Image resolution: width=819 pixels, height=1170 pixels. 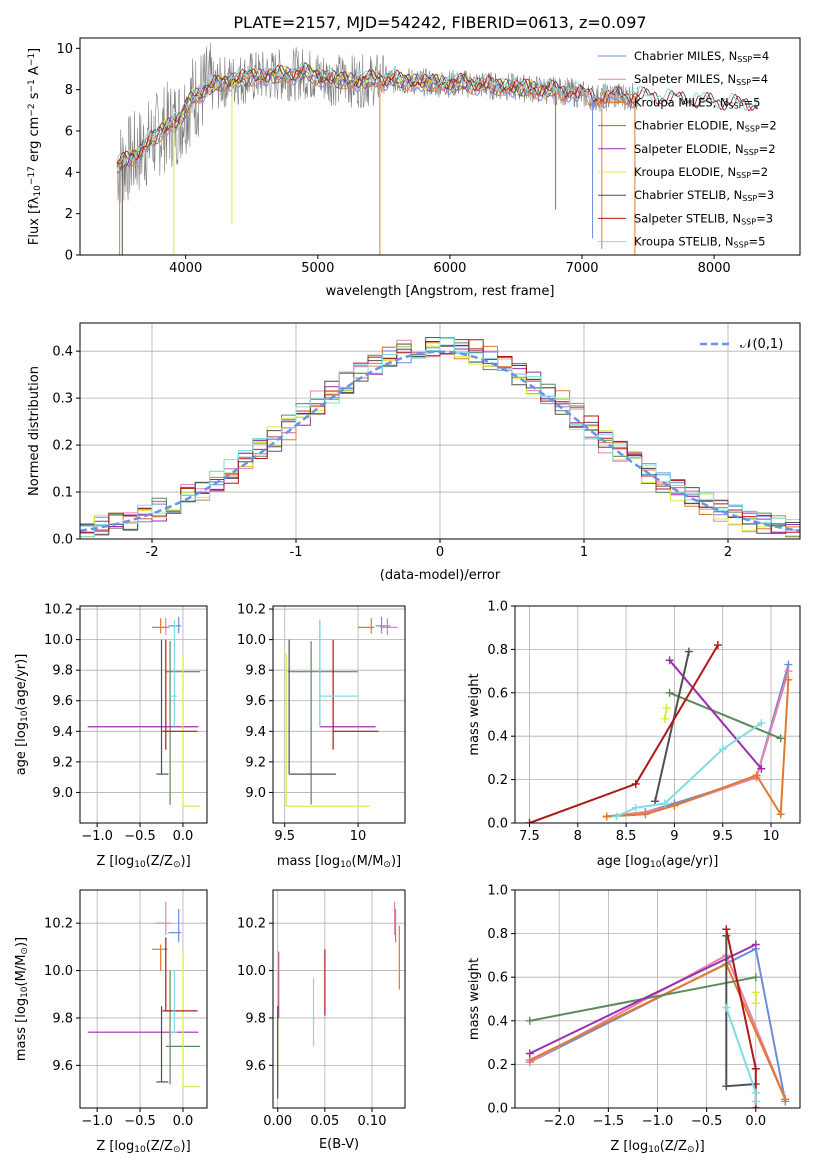 I want to click on legend-entry: 𝒩(0,1), so click(x=761, y=344).